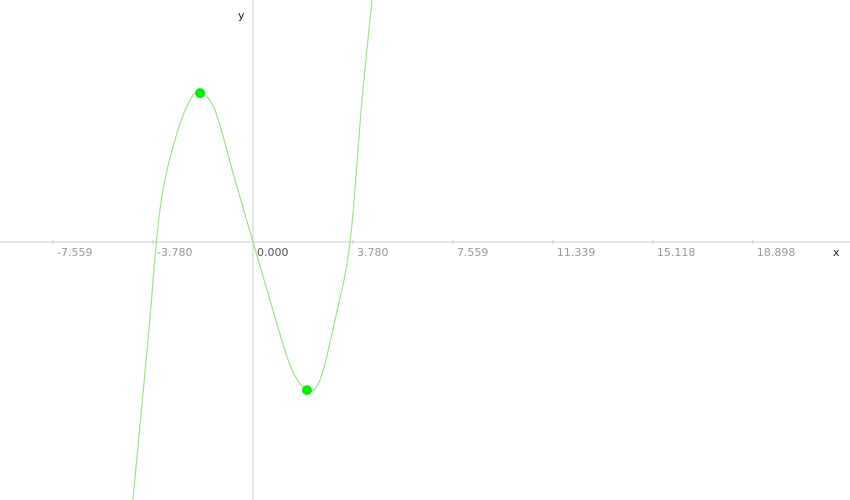  What do you see at coordinates (836, 252) in the screenshot?
I see `x-axis-label: x` at bounding box center [836, 252].